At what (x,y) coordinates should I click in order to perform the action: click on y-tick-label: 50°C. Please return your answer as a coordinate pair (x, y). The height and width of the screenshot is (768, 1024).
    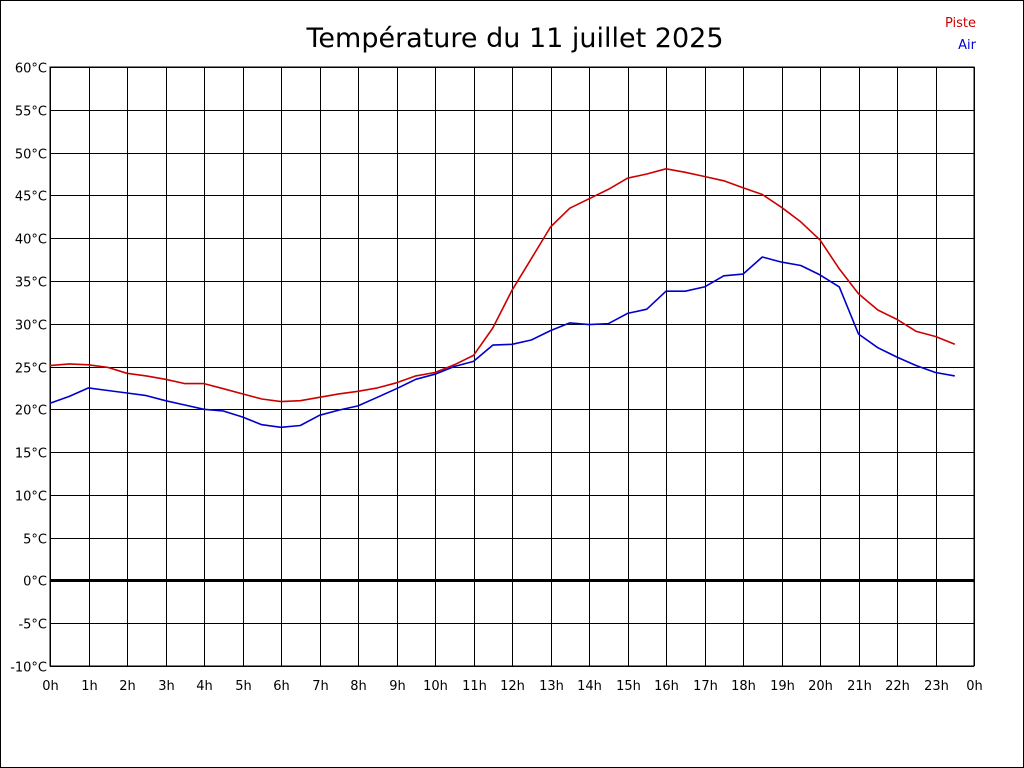
    Looking at the image, I should click on (31, 155).